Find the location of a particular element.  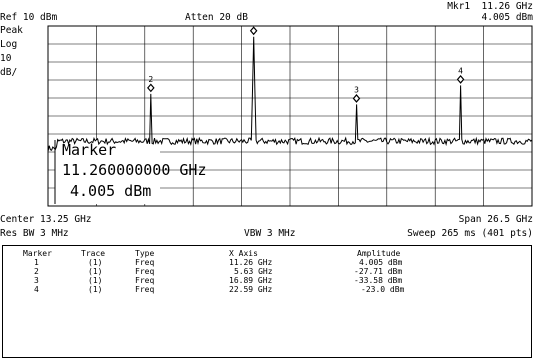

marker-number: 4 is located at coordinates (36, 289).